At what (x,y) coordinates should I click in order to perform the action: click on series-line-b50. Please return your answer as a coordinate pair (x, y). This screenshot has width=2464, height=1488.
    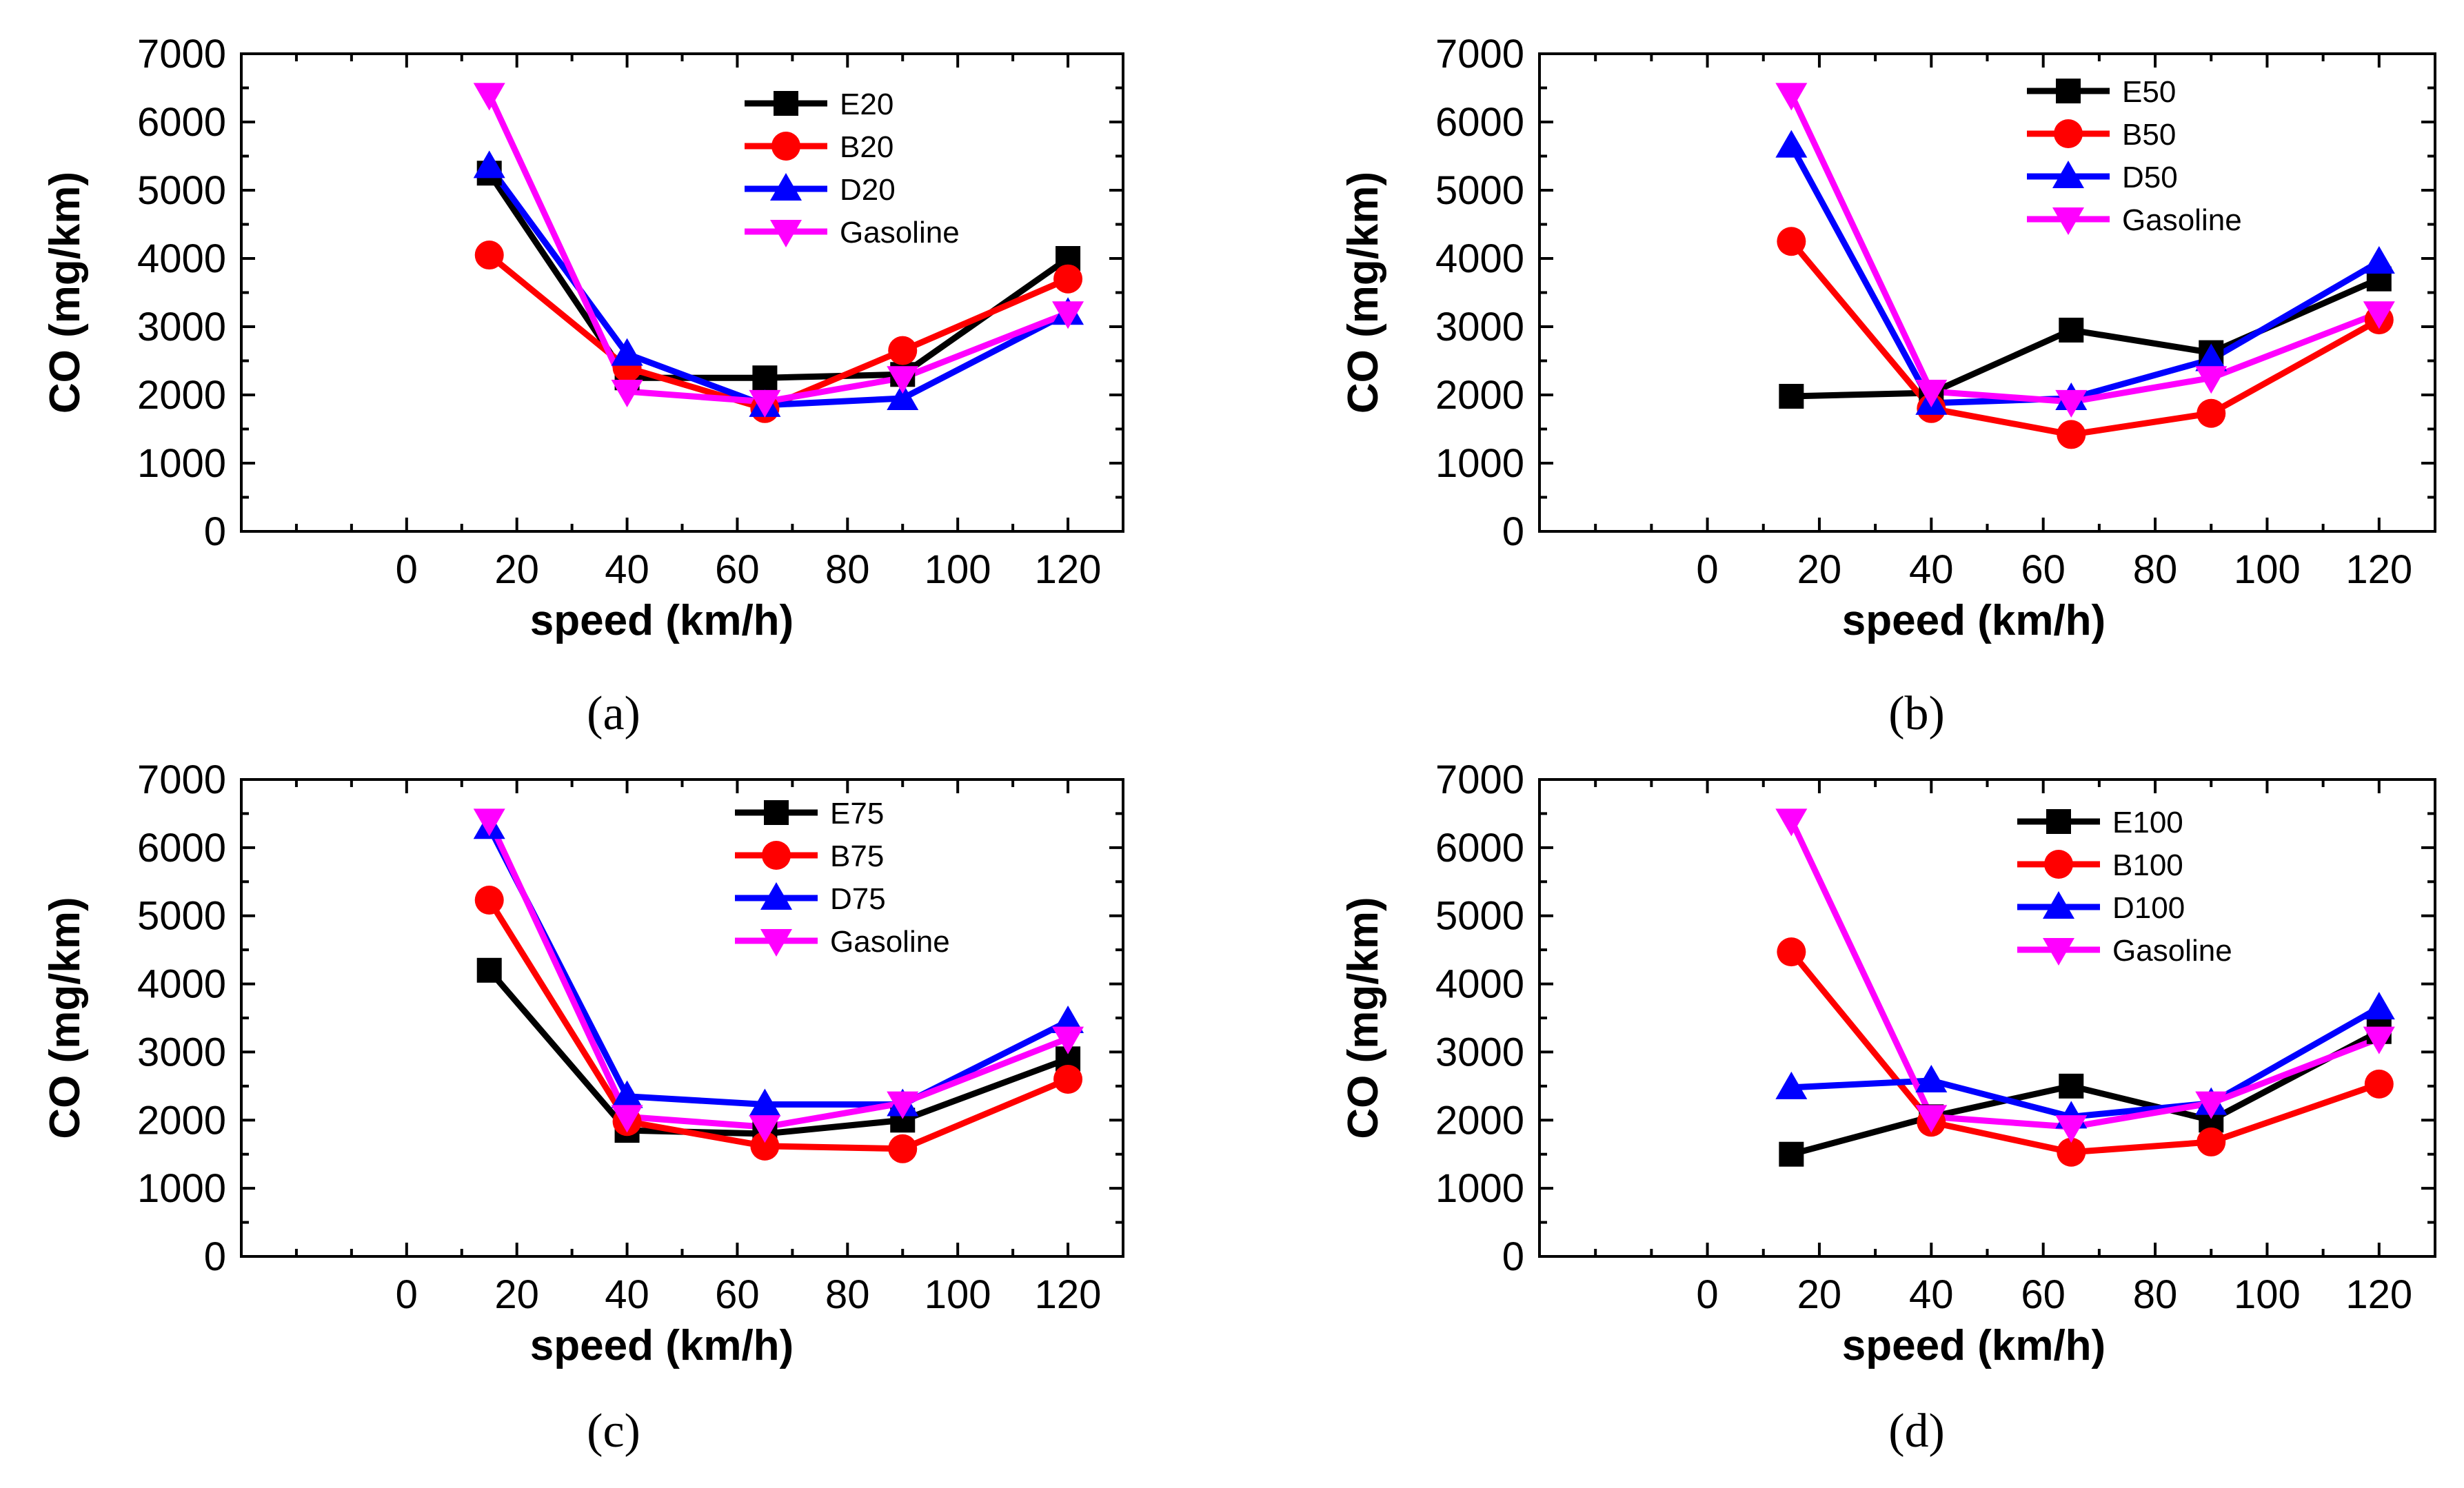
    Looking at the image, I should click on (2084, 338).